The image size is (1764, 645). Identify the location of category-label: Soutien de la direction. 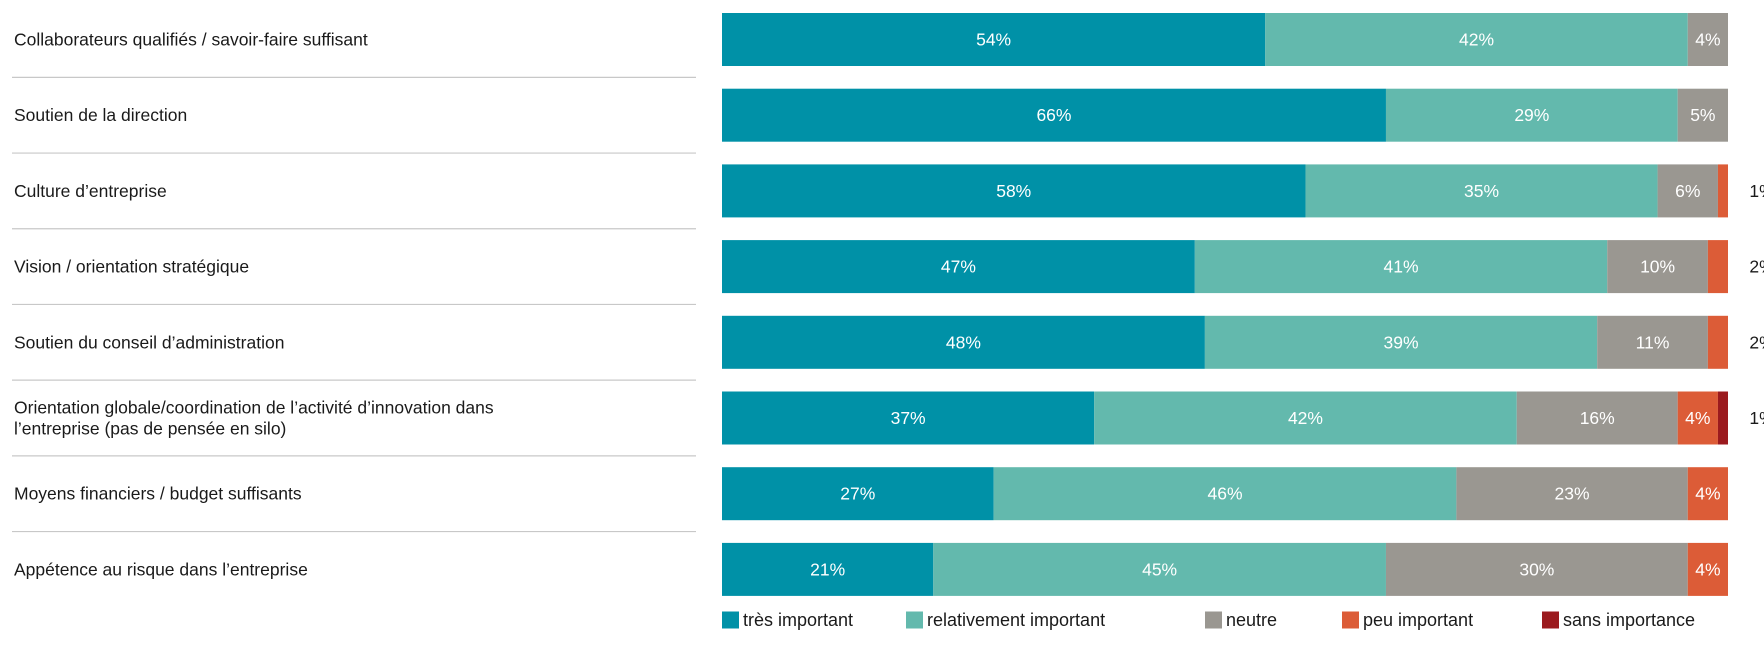
(100, 115).